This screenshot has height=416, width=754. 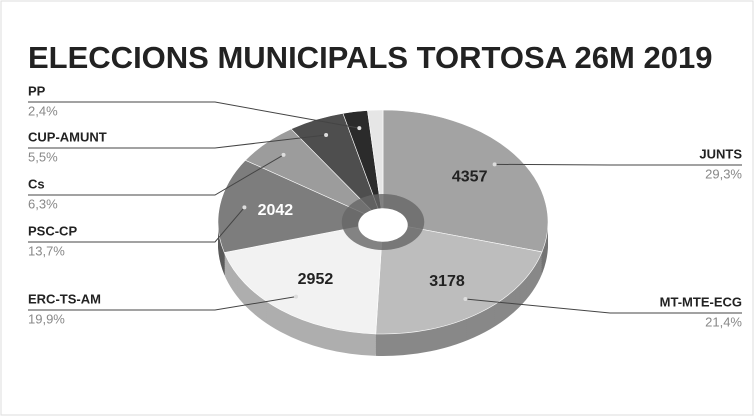 What do you see at coordinates (67, 136) in the screenshot?
I see `legend-label: CUP-AMUNT` at bounding box center [67, 136].